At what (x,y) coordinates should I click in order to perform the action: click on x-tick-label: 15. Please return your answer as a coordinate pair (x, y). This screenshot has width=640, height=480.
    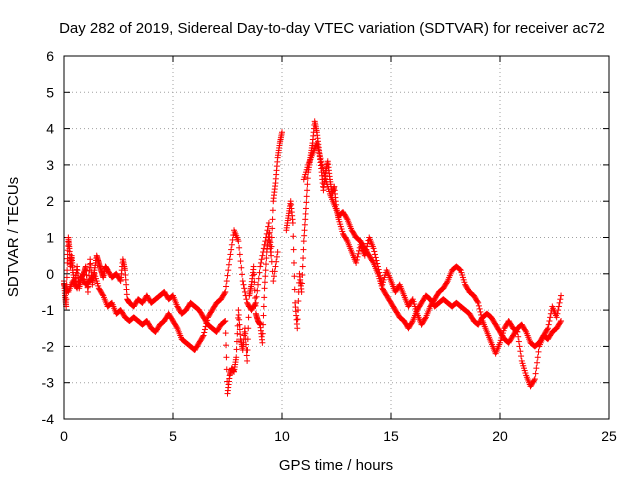
    Looking at the image, I should click on (391, 436).